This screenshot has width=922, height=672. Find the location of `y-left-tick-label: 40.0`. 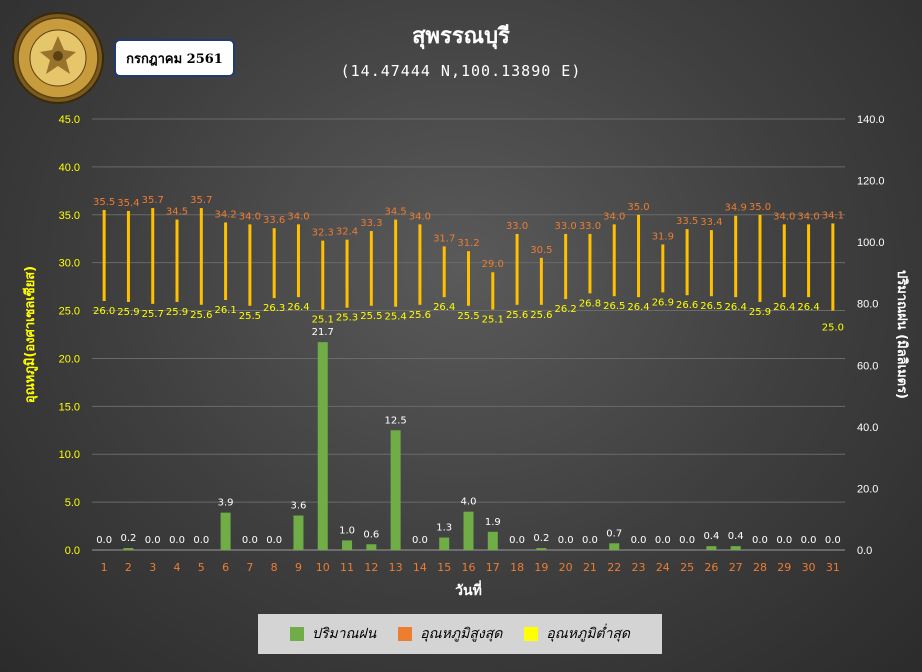

y-left-tick-label: 40.0 is located at coordinates (69, 168).